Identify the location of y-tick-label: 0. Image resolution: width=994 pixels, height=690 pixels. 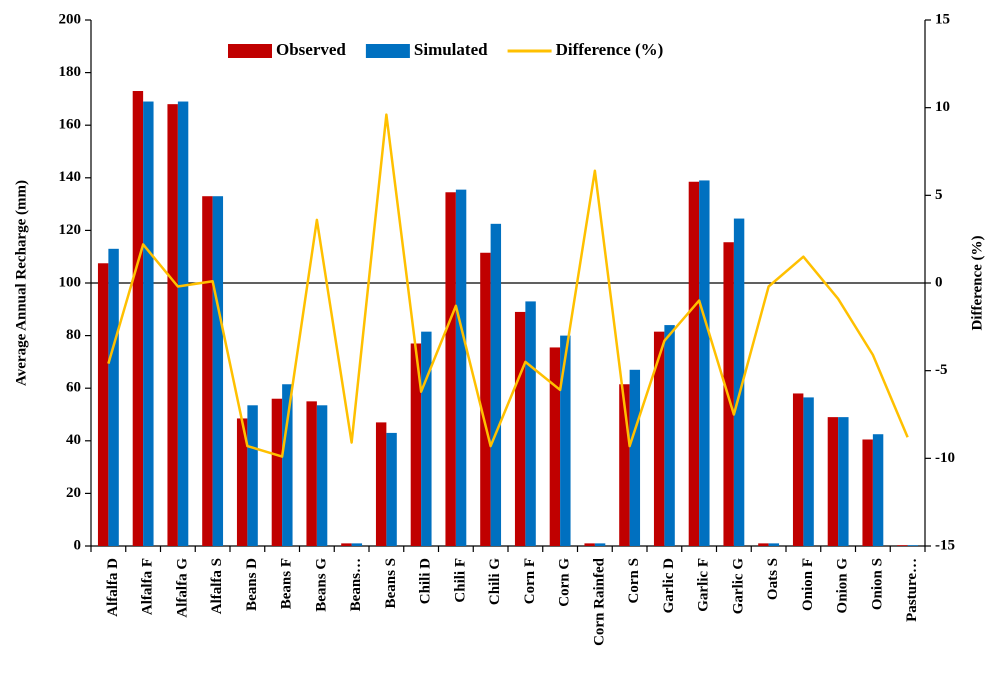
(78, 545).